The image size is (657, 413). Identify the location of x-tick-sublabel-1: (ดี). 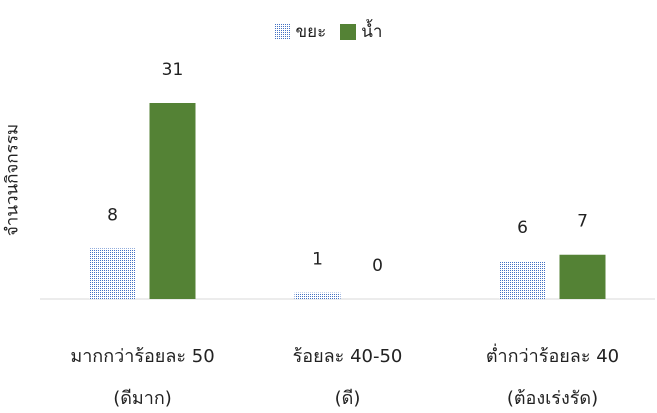
(348, 398).